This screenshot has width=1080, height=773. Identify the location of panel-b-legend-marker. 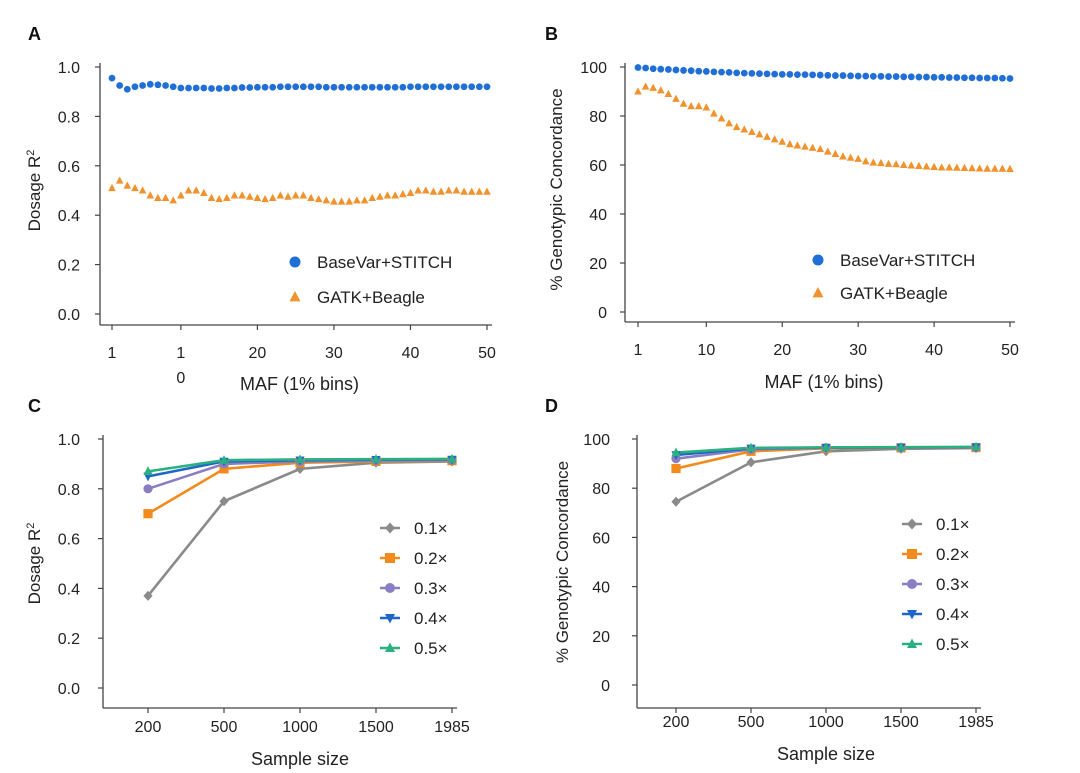
(818, 260).